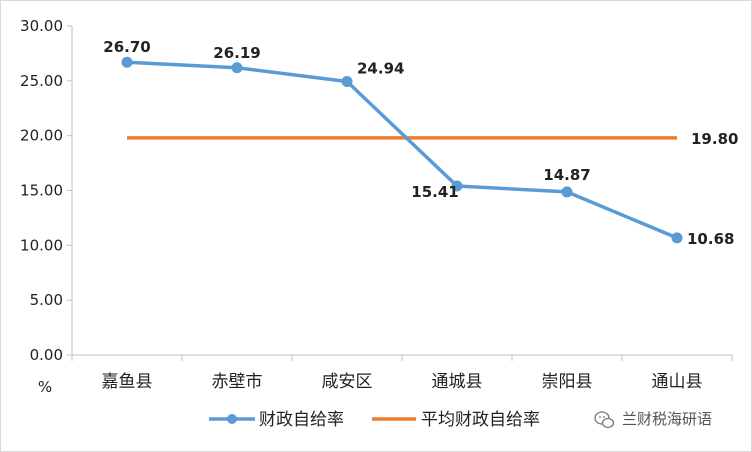 The height and width of the screenshot is (452, 752). Describe the element at coordinates (667, 419) in the screenshot. I see `watermark-text: 兰财税海研语` at that location.